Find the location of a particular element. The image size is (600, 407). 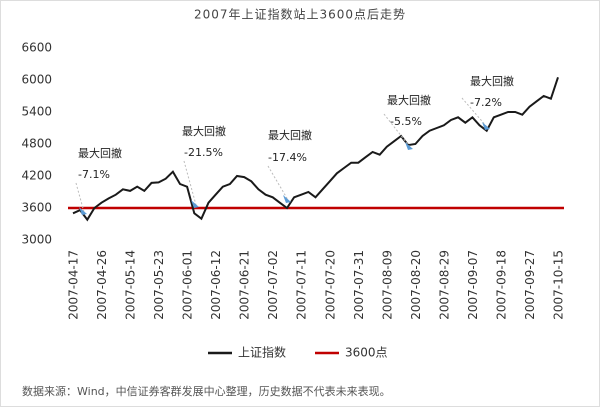

y-tick-label: 4800 is located at coordinates (36, 144).